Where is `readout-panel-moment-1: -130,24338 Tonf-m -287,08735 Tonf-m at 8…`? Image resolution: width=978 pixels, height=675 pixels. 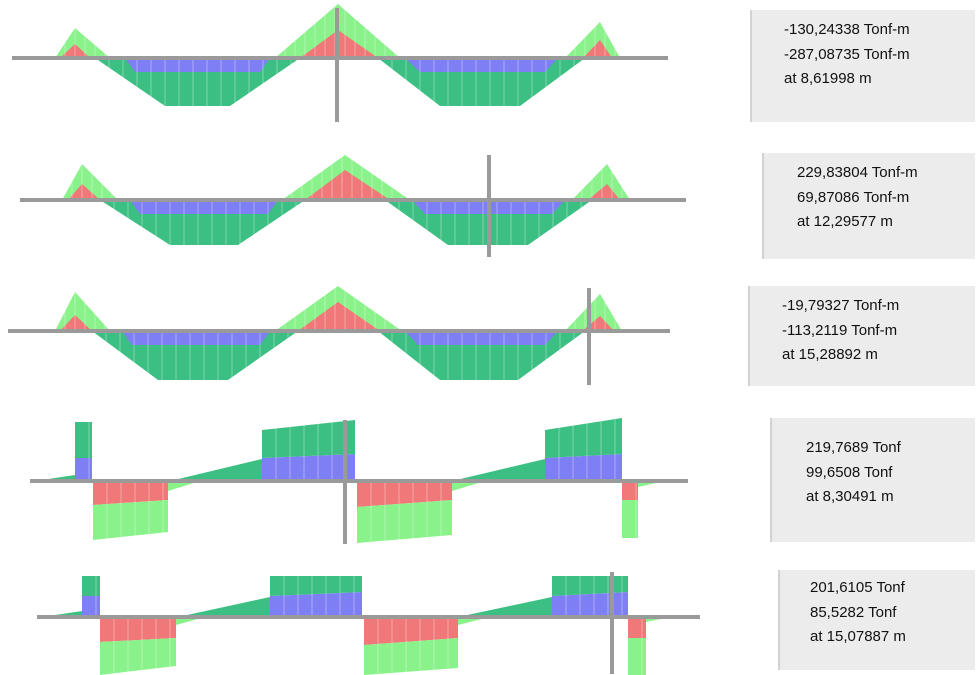 readout-panel-moment-1: -130,24338 Tonf-m -287,08735 Tonf-m at 8… is located at coordinates (862, 66).